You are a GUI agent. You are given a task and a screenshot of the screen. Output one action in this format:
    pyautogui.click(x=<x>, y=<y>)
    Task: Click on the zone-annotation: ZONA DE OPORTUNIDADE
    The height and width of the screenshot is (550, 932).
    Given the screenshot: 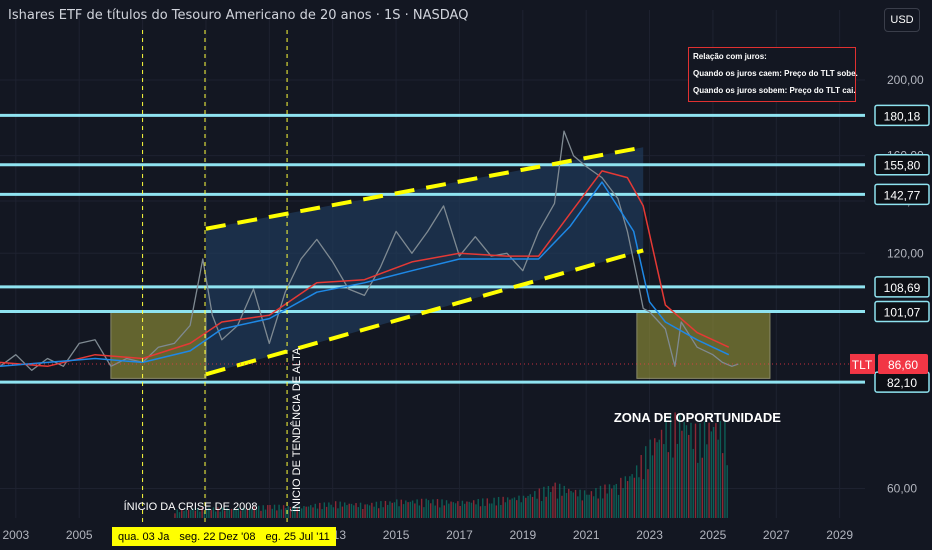 What is the action you would take?
    pyautogui.click(x=697, y=417)
    